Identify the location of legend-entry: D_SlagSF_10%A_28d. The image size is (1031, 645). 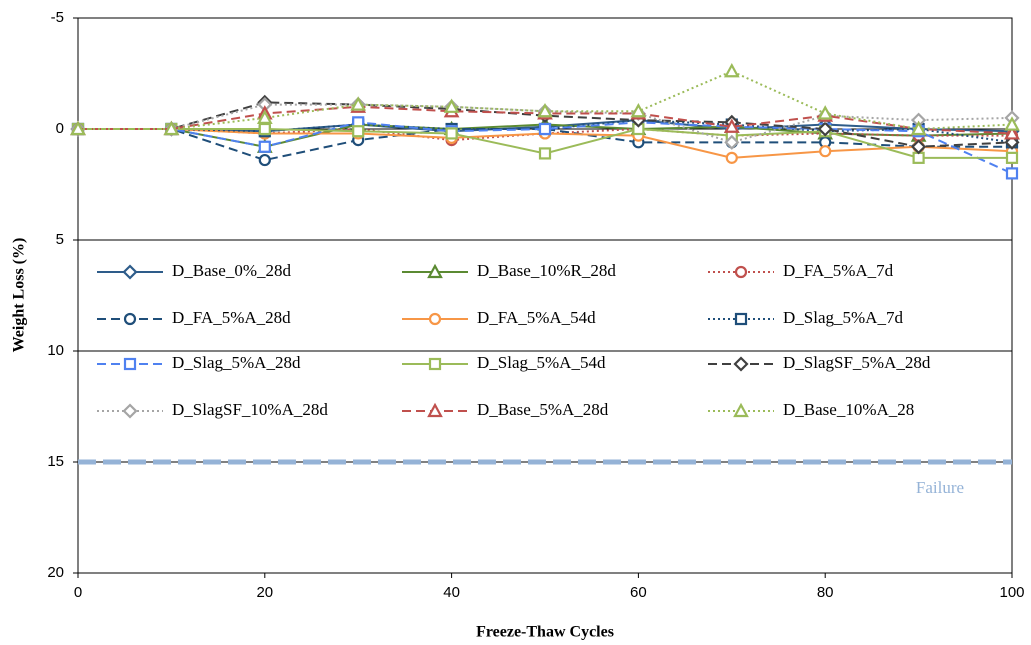
(212, 409).